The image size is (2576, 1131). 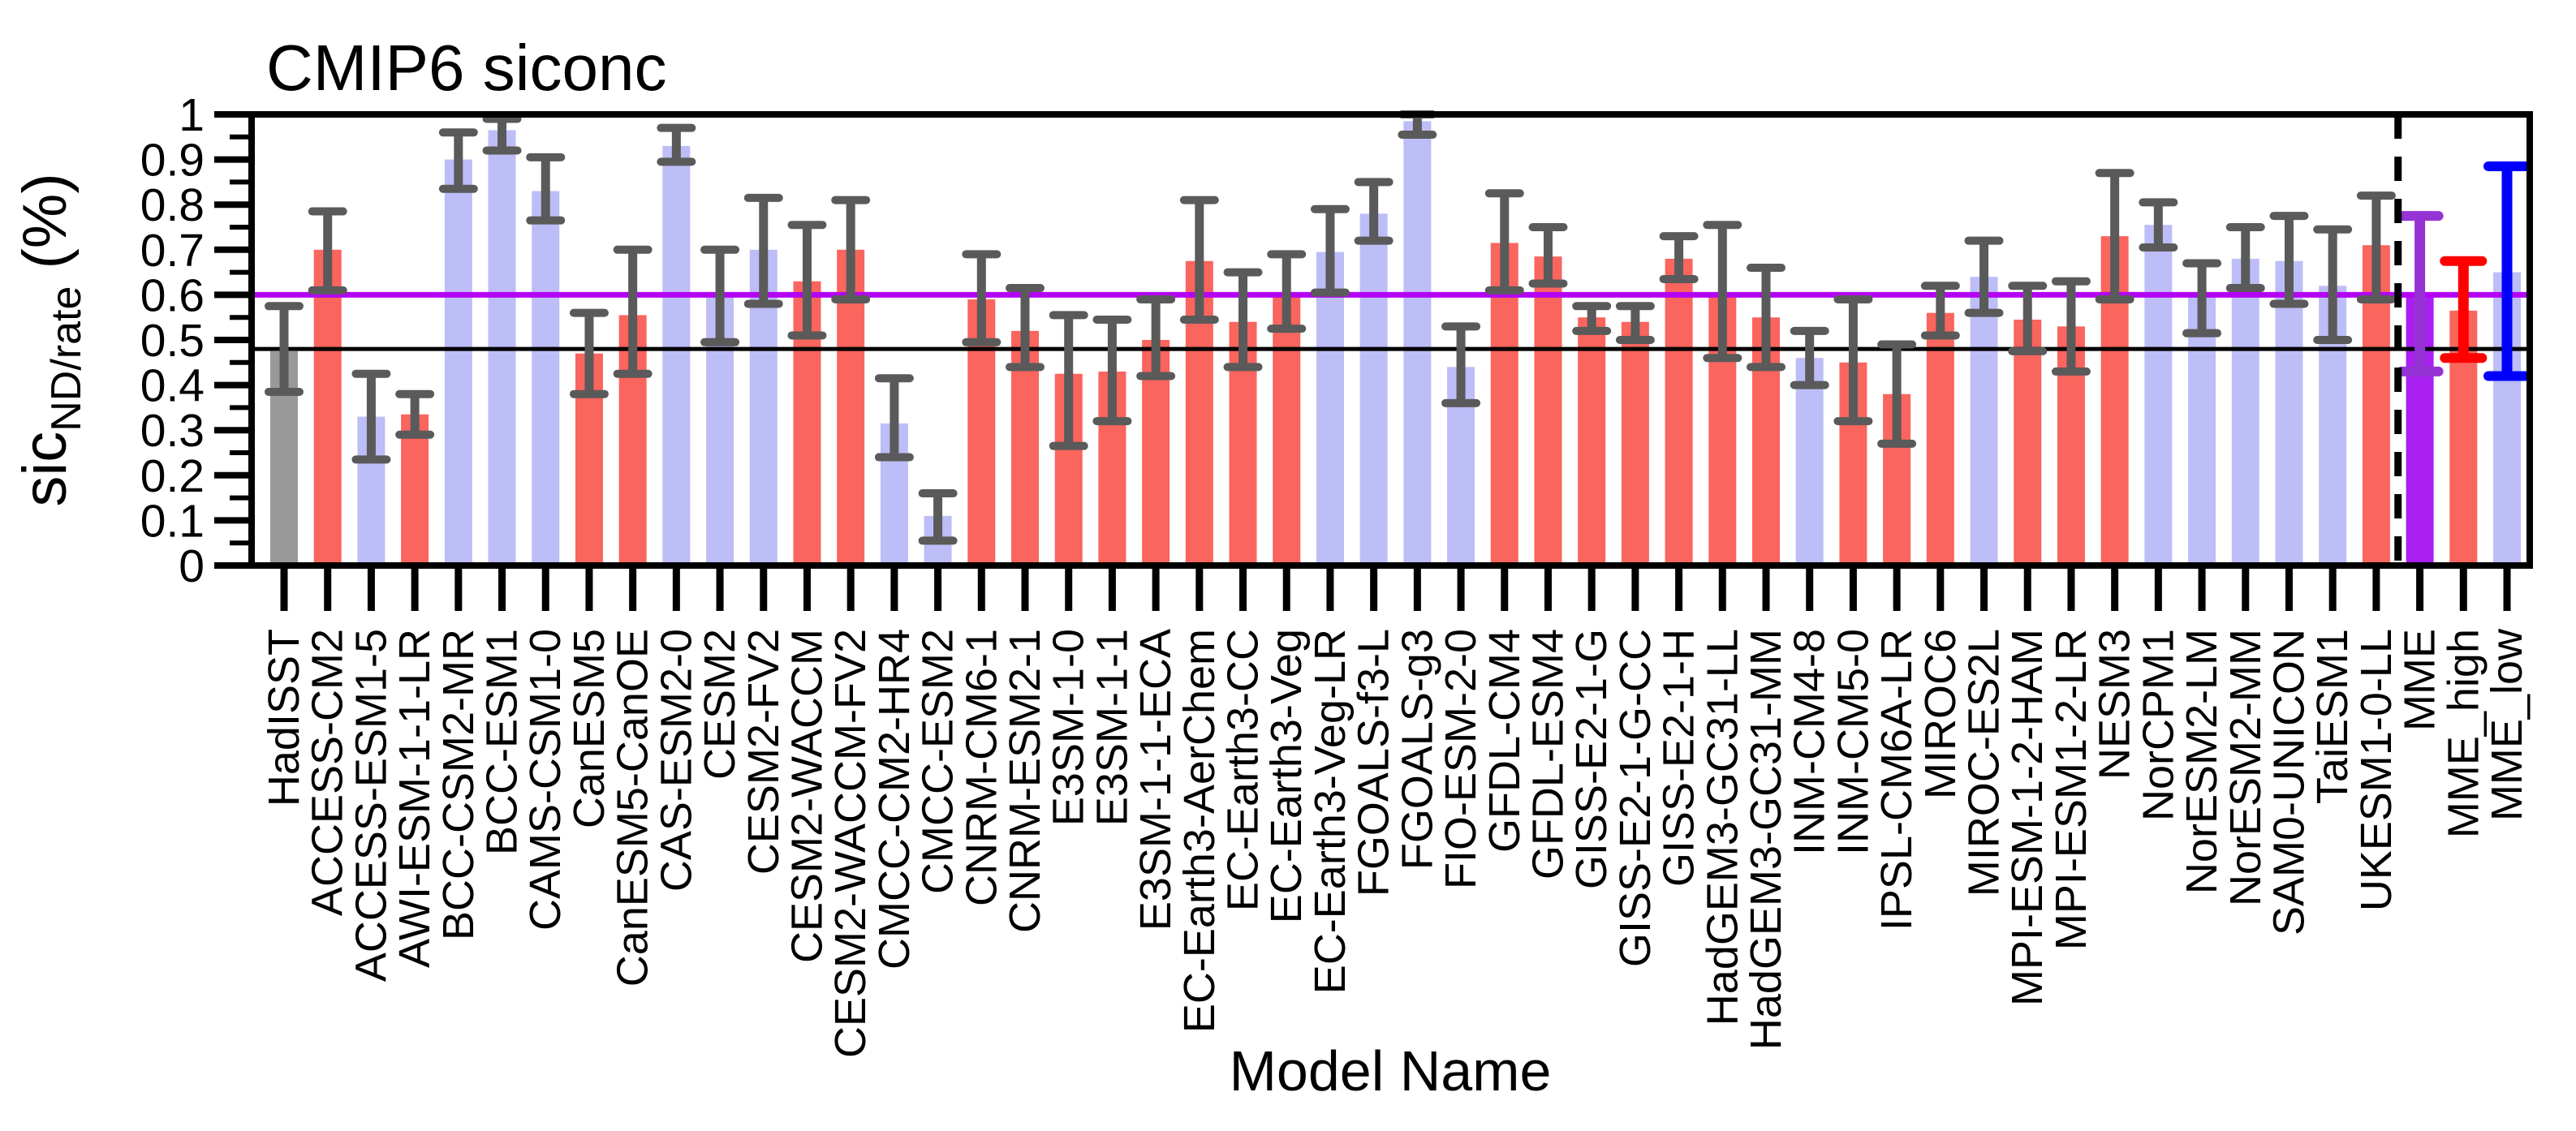 What do you see at coordinates (895, 799) in the screenshot?
I see `x-tick-label-CMCC-CM2-HR4: CMCC-CM2-HR4` at bounding box center [895, 799].